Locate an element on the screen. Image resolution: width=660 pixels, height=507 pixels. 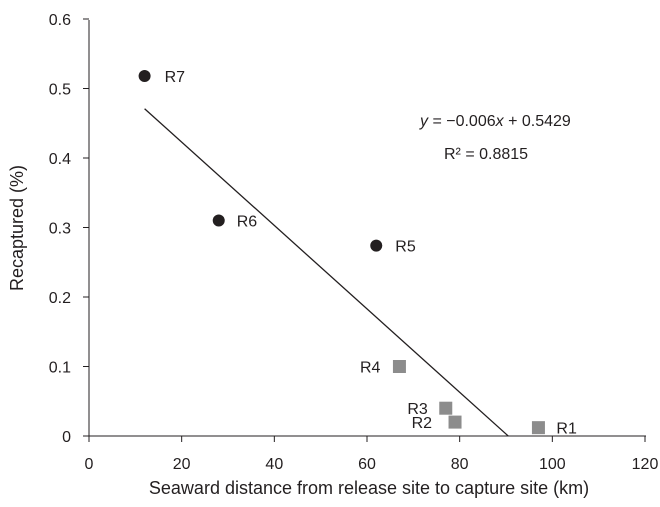
x-tick-label: 80 is located at coordinates (460, 464).